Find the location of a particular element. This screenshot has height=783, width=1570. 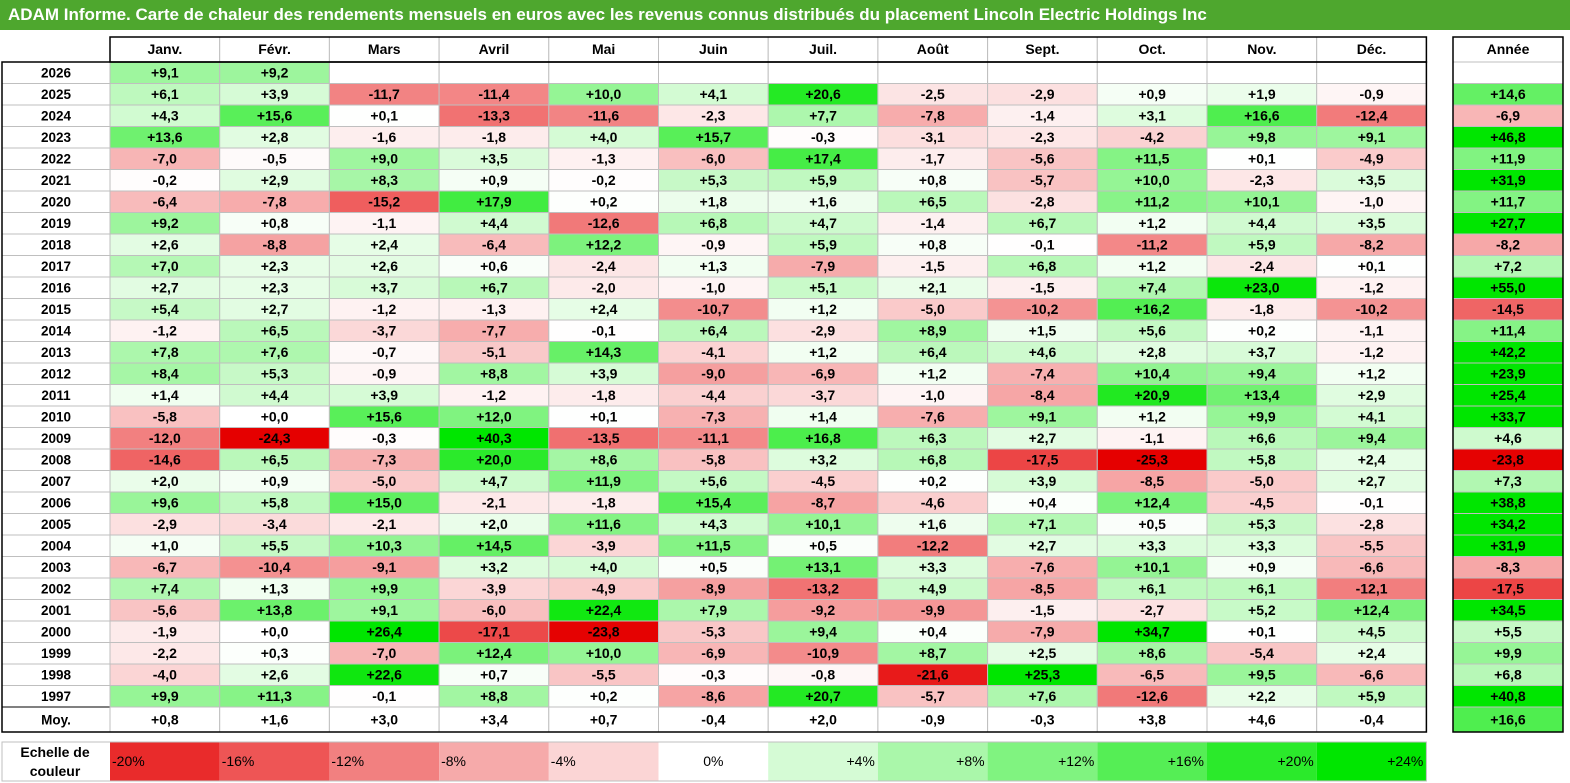

heat-cell-value: -0,1 is located at coordinates (1042, 245).